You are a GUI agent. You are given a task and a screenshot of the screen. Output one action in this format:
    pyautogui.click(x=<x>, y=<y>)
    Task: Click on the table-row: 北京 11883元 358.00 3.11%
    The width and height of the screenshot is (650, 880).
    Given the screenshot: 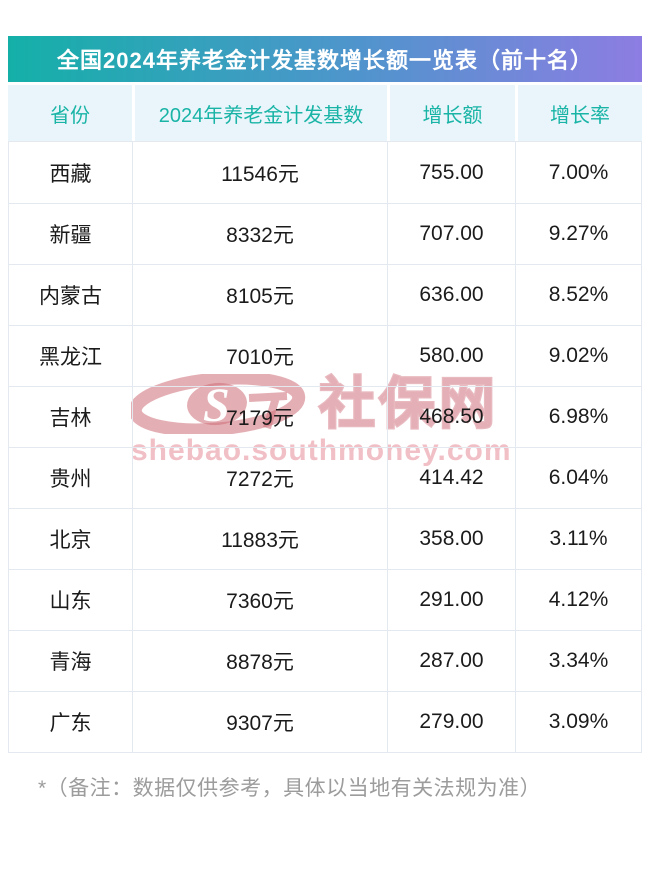 What is the action you would take?
    pyautogui.click(x=325, y=538)
    